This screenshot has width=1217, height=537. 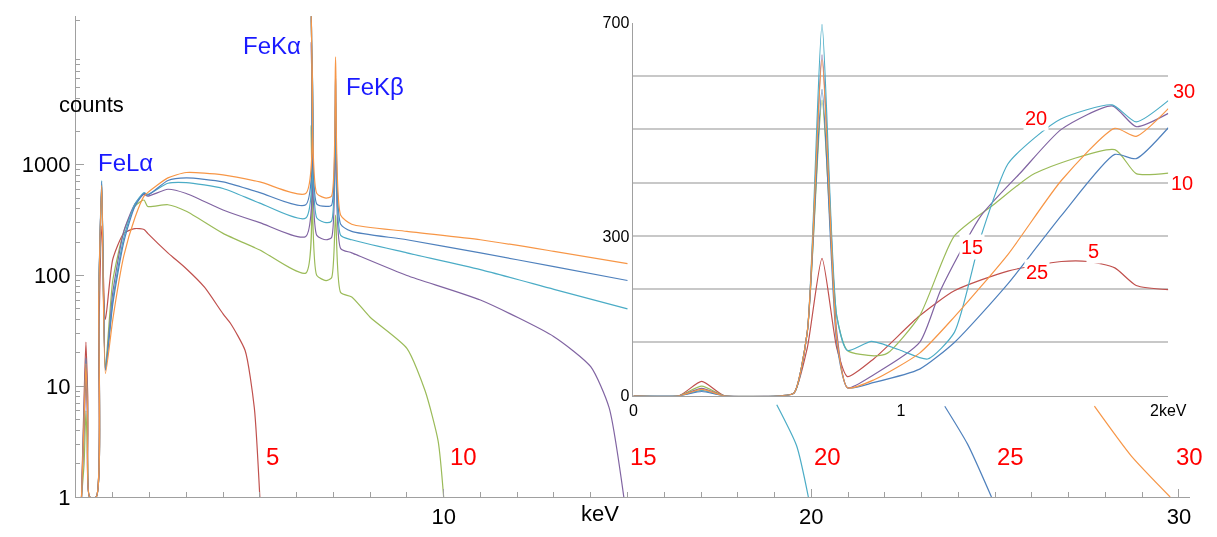 I want to click on x-tick-label: 20, so click(x=811, y=517).